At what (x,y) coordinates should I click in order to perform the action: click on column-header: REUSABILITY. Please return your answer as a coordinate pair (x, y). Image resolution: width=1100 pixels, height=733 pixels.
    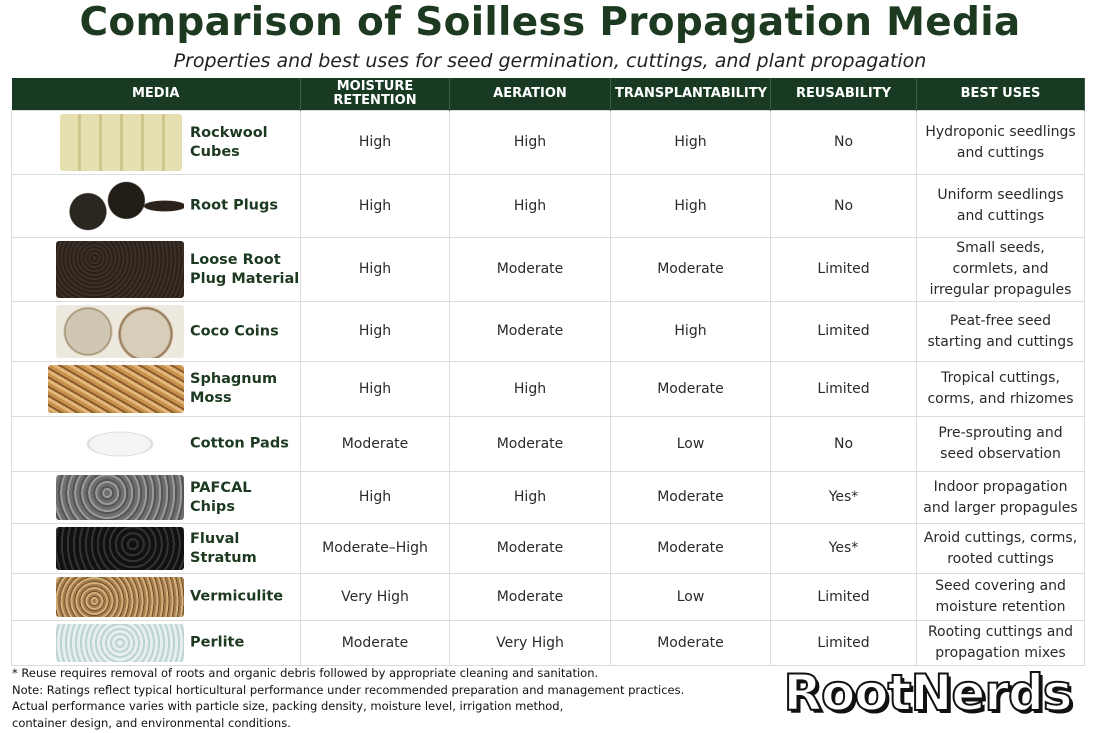
    Looking at the image, I should click on (843, 94).